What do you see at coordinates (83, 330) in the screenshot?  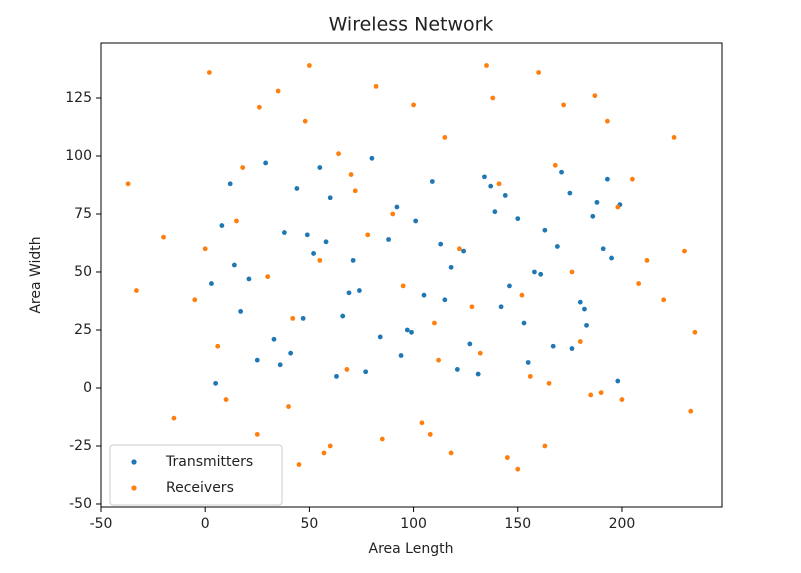 I see `y-tick-label: 25` at bounding box center [83, 330].